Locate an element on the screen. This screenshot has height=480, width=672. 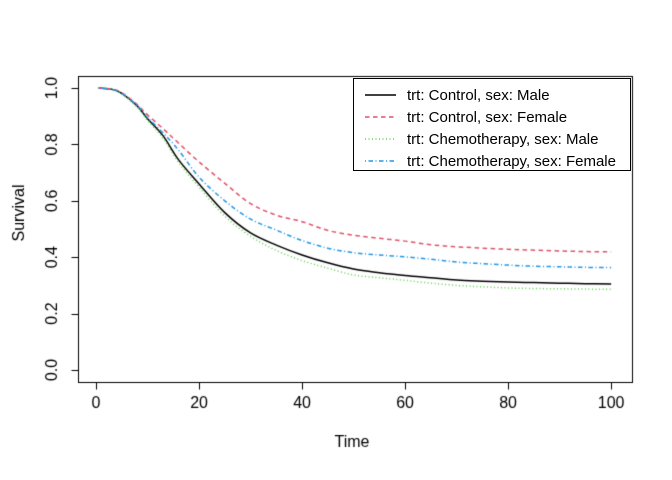
legend-item-control-female: trt: Control, sex: Female is located at coordinates (492, 117).